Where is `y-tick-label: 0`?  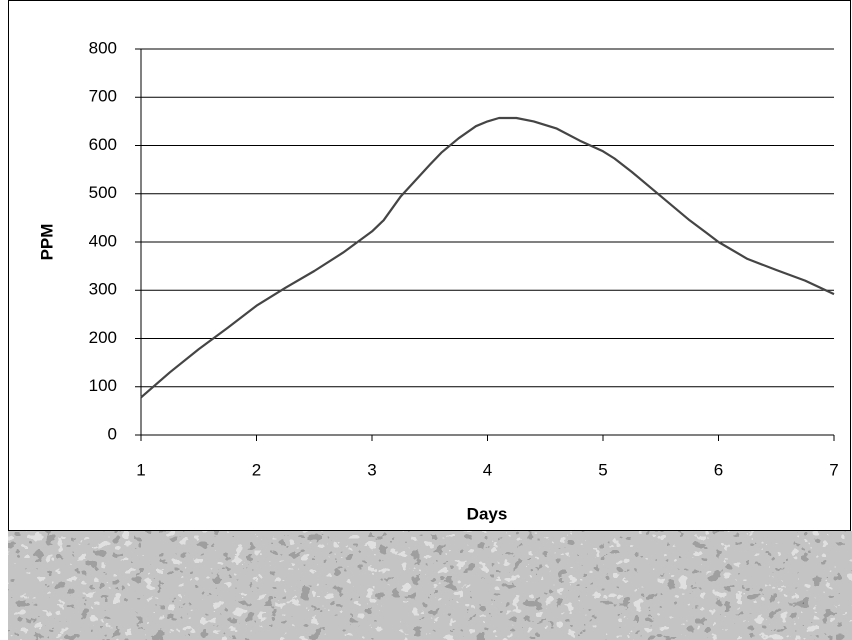
y-tick-label: 0 is located at coordinates (112, 433).